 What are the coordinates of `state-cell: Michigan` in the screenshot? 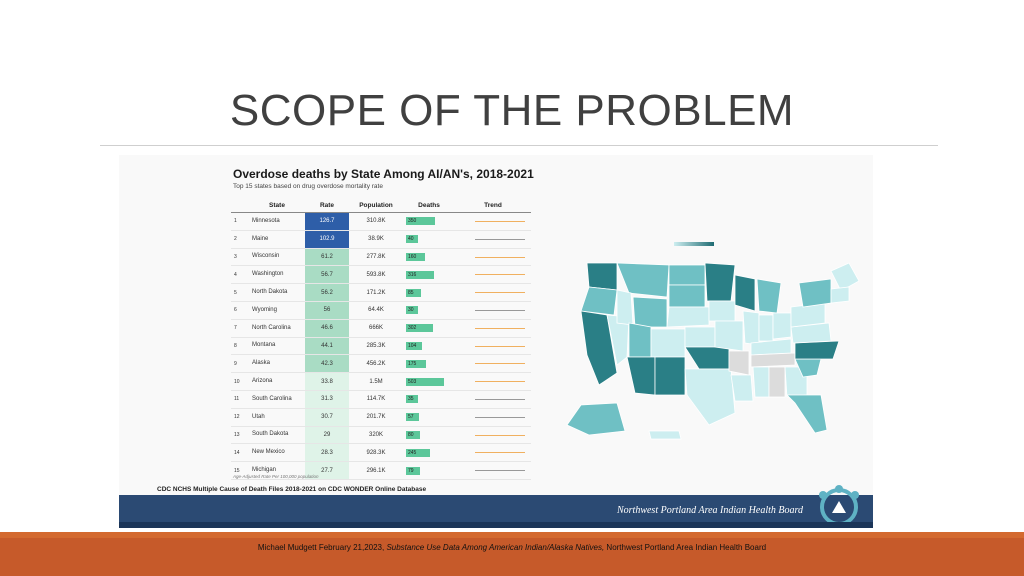 It's located at (277, 470).